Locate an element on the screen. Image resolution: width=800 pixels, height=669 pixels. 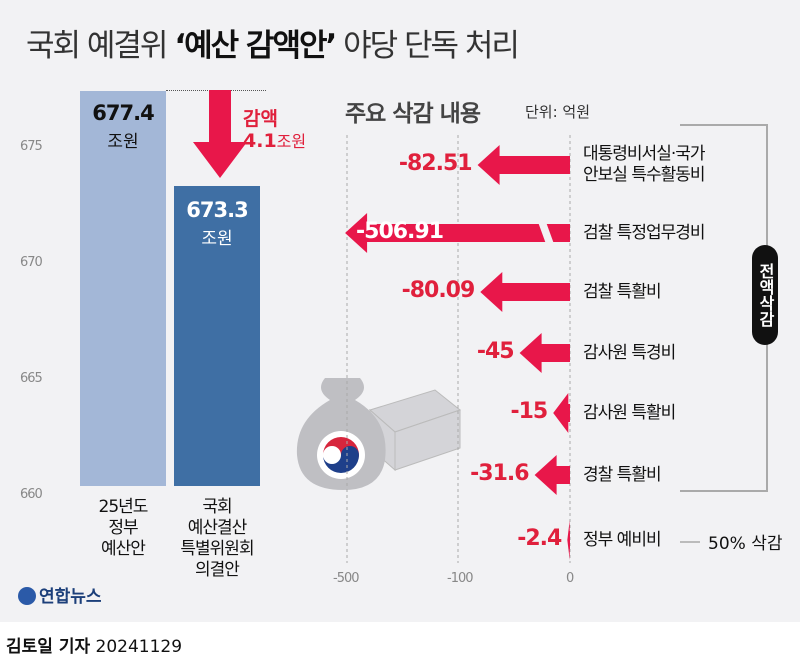
category-label: 정부 예비비 is located at coordinates (622, 539).